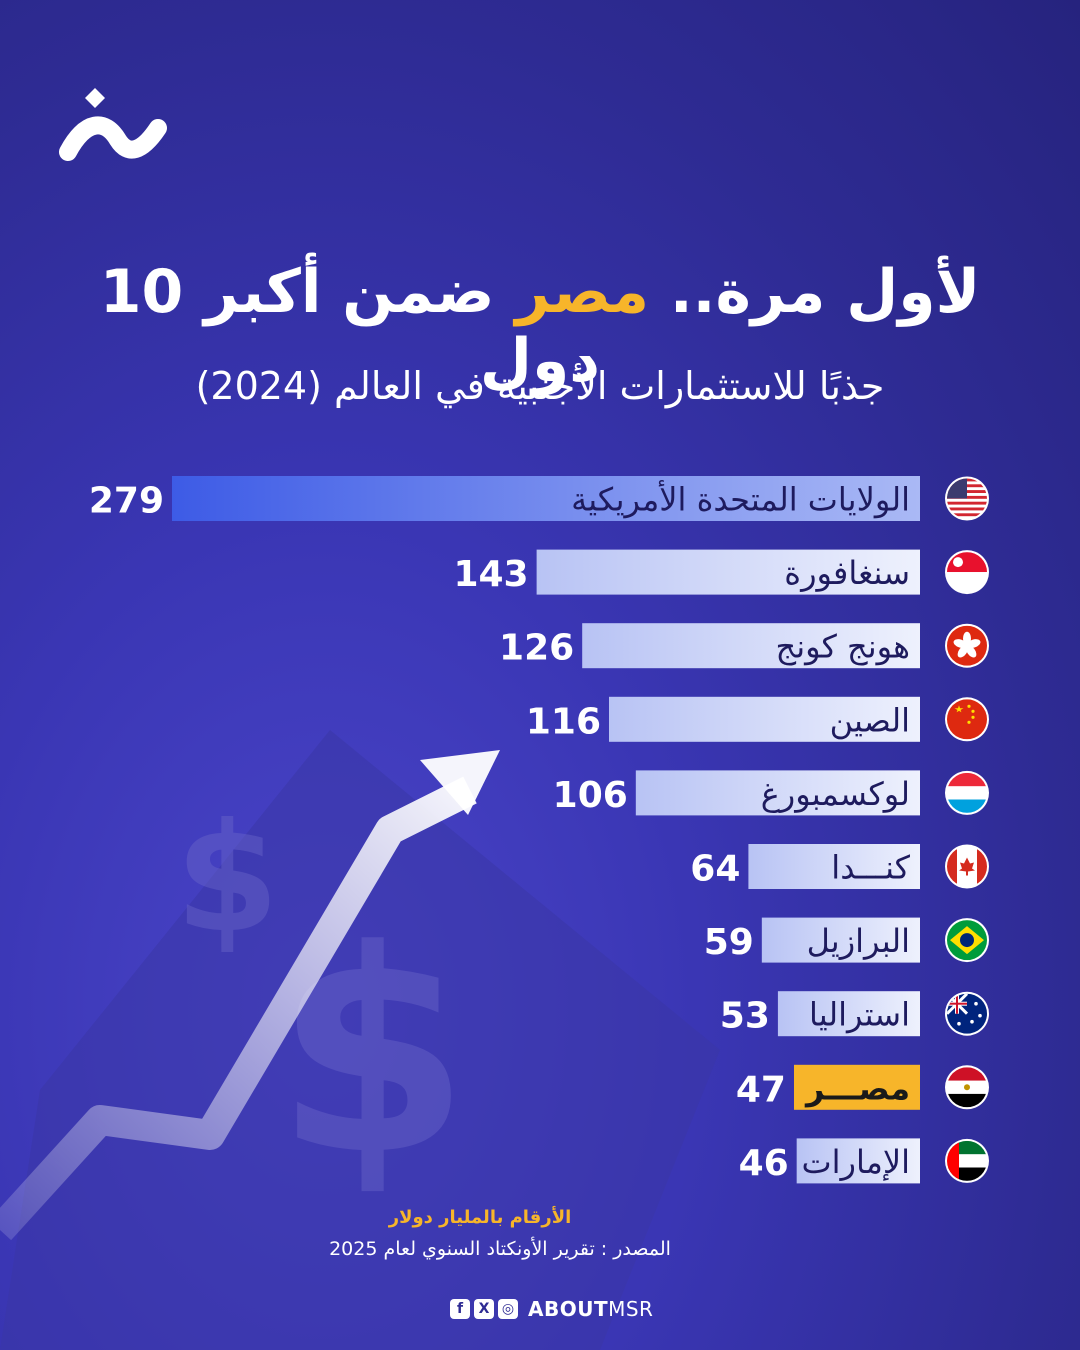 The width and height of the screenshot is (1080, 1350). What do you see at coordinates (967, 719) in the screenshot?
I see `china-flag-icon` at bounding box center [967, 719].